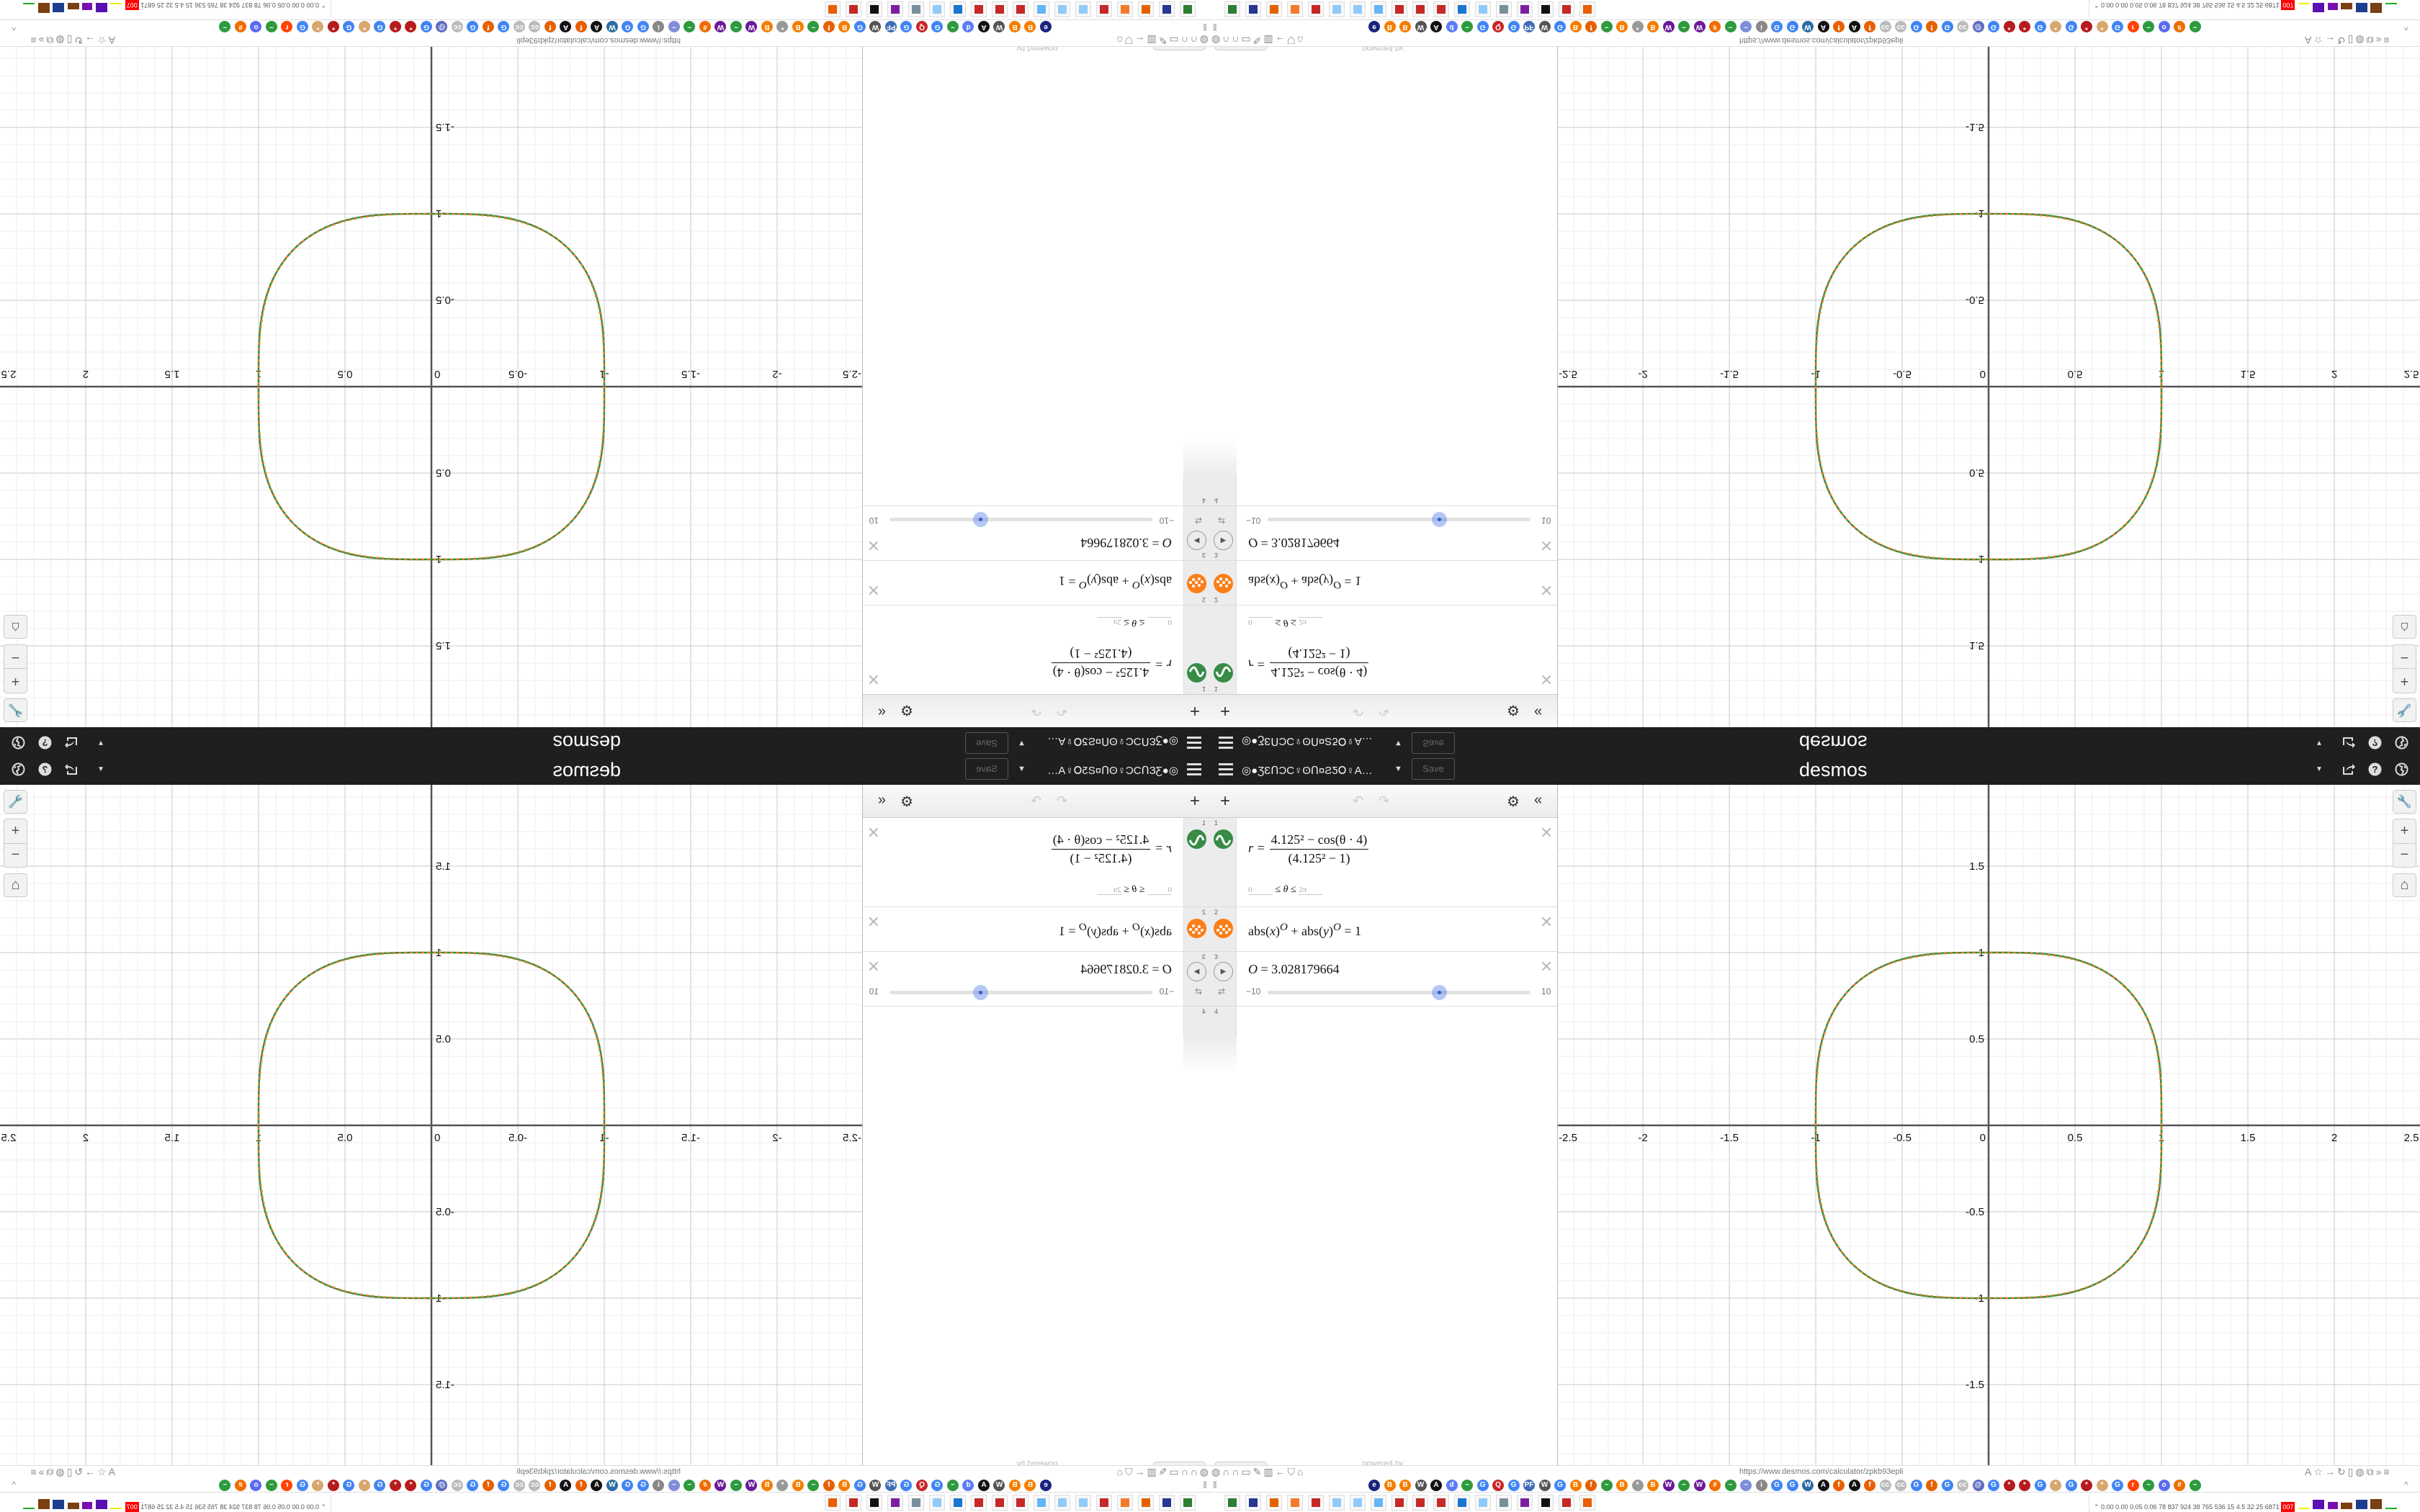  Describe the element at coordinates (2404, 680) in the screenshot. I see `zoom-in-button: +` at that location.